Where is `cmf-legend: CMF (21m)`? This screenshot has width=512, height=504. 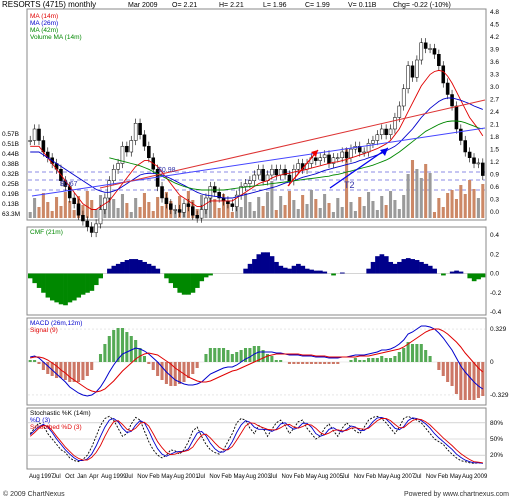
cmf-legend: CMF (21m) is located at coordinates (46, 232).